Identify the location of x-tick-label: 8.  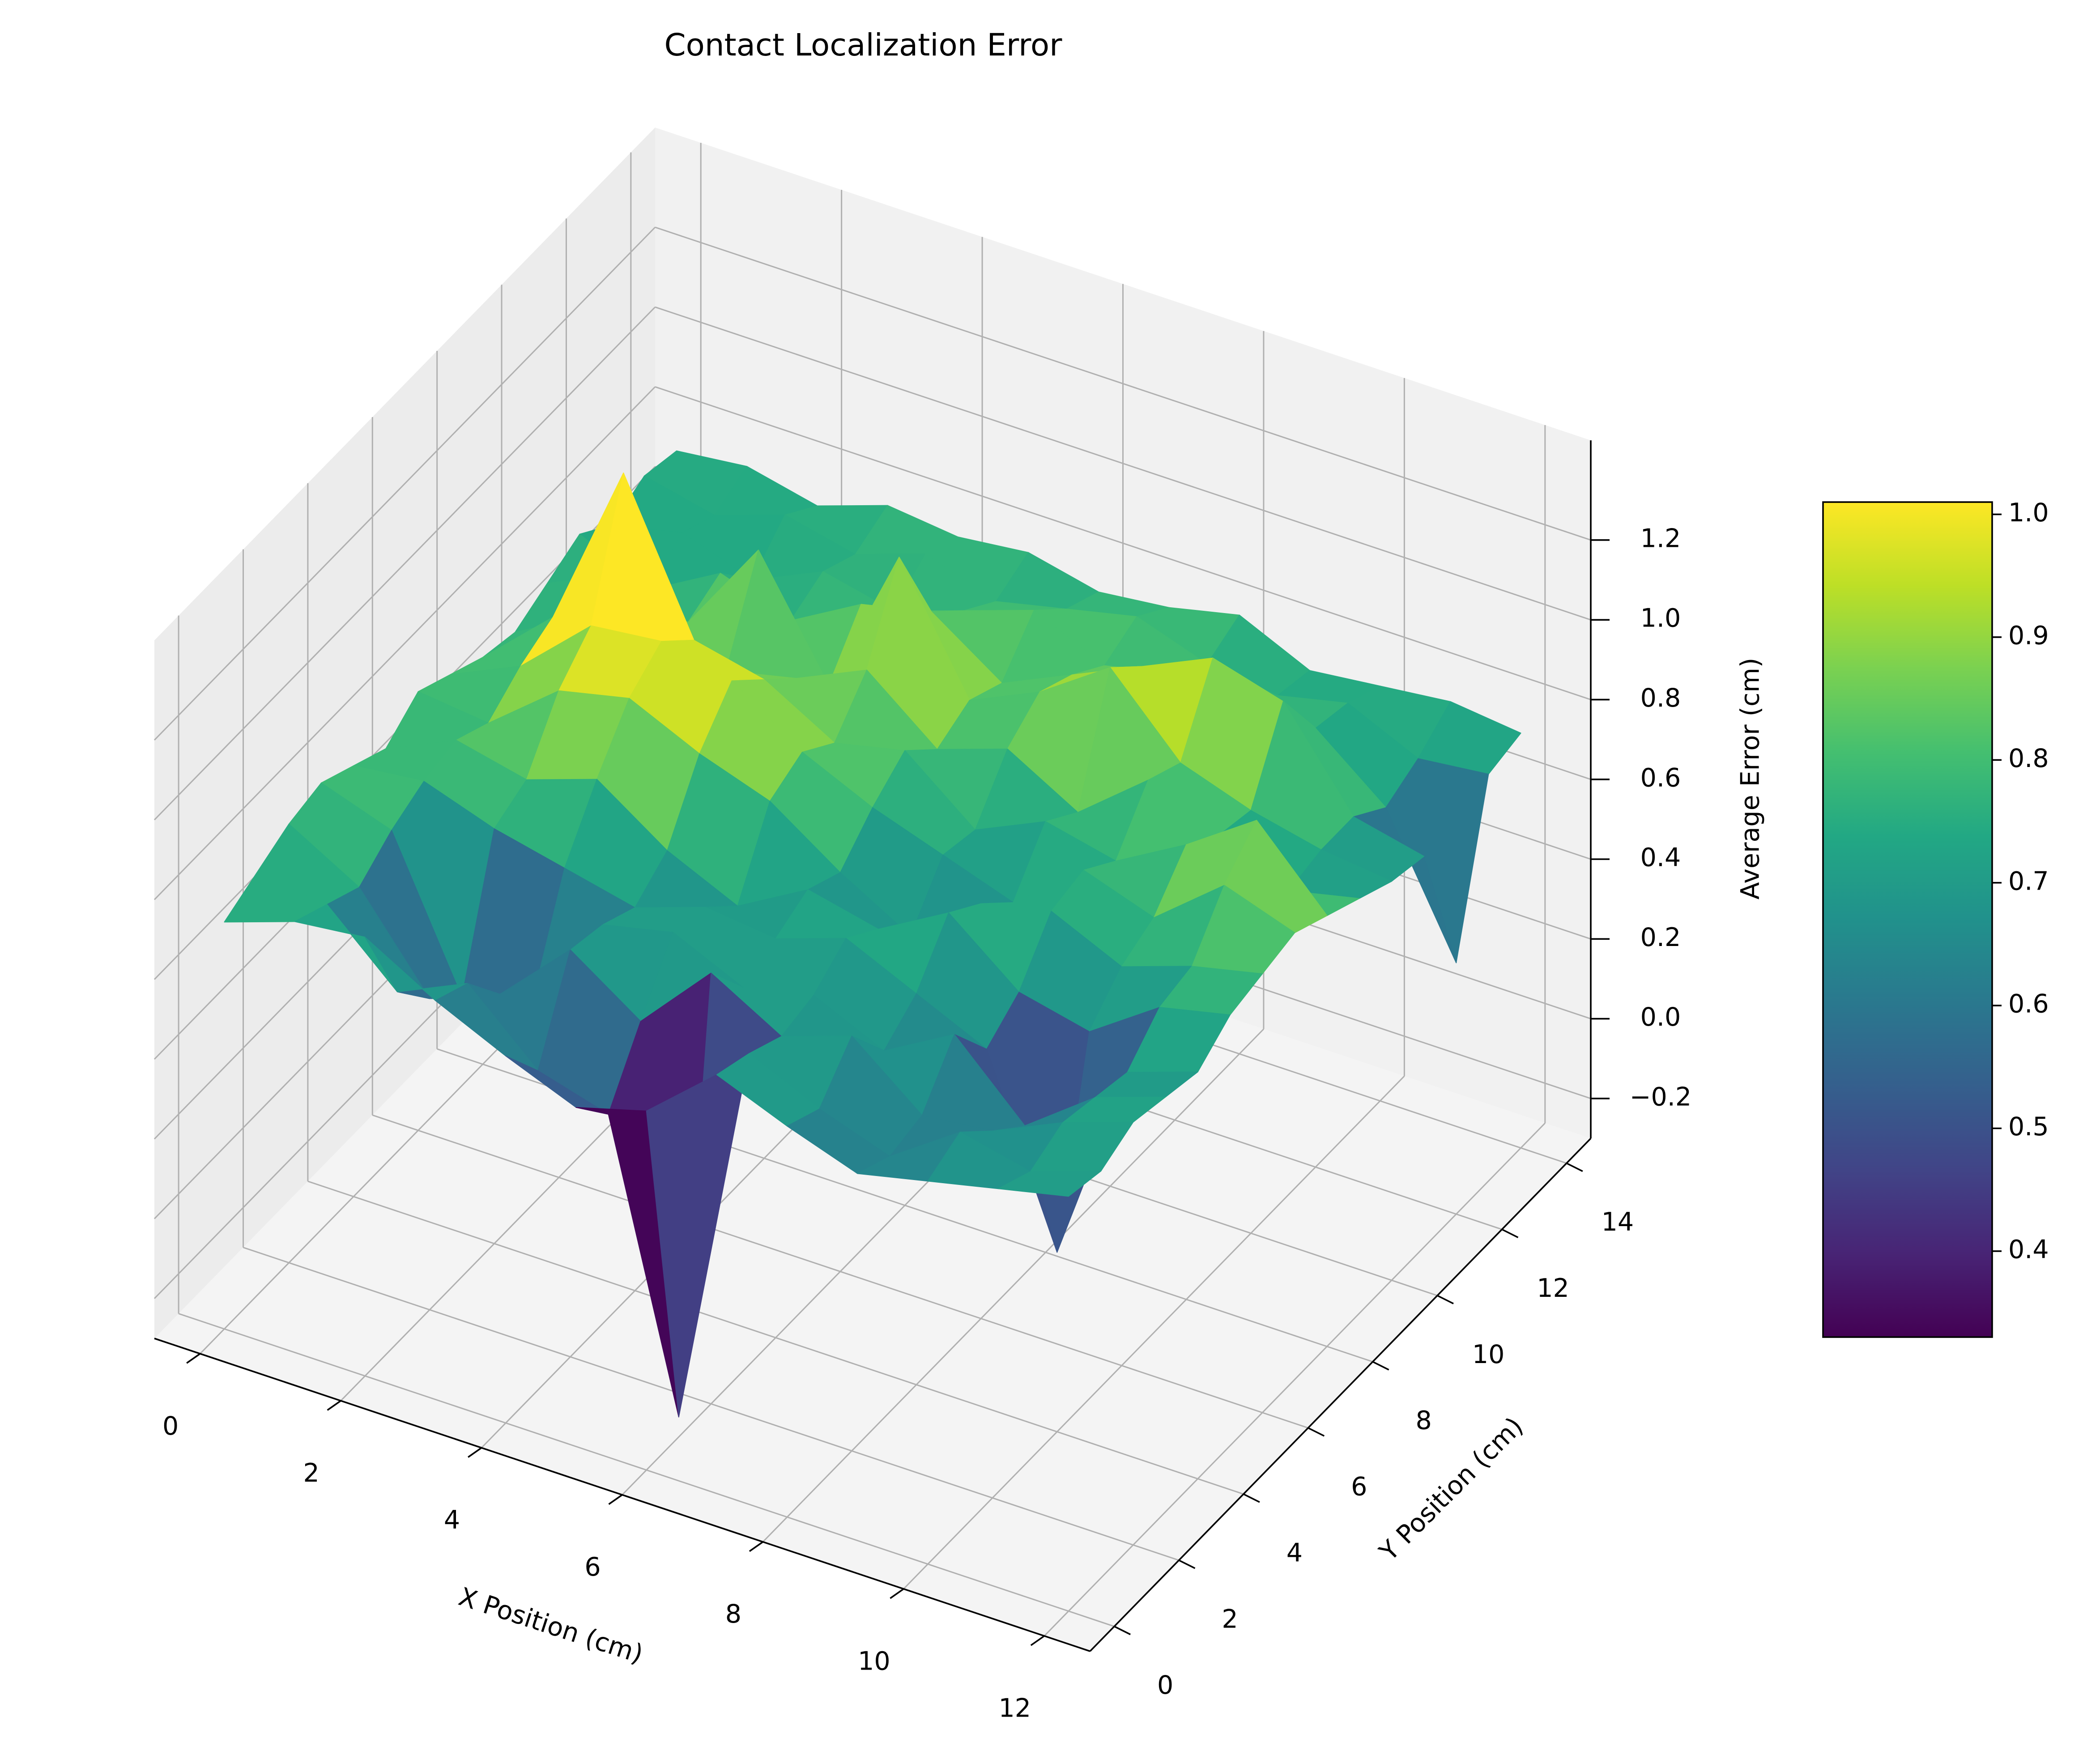
(733, 1614).